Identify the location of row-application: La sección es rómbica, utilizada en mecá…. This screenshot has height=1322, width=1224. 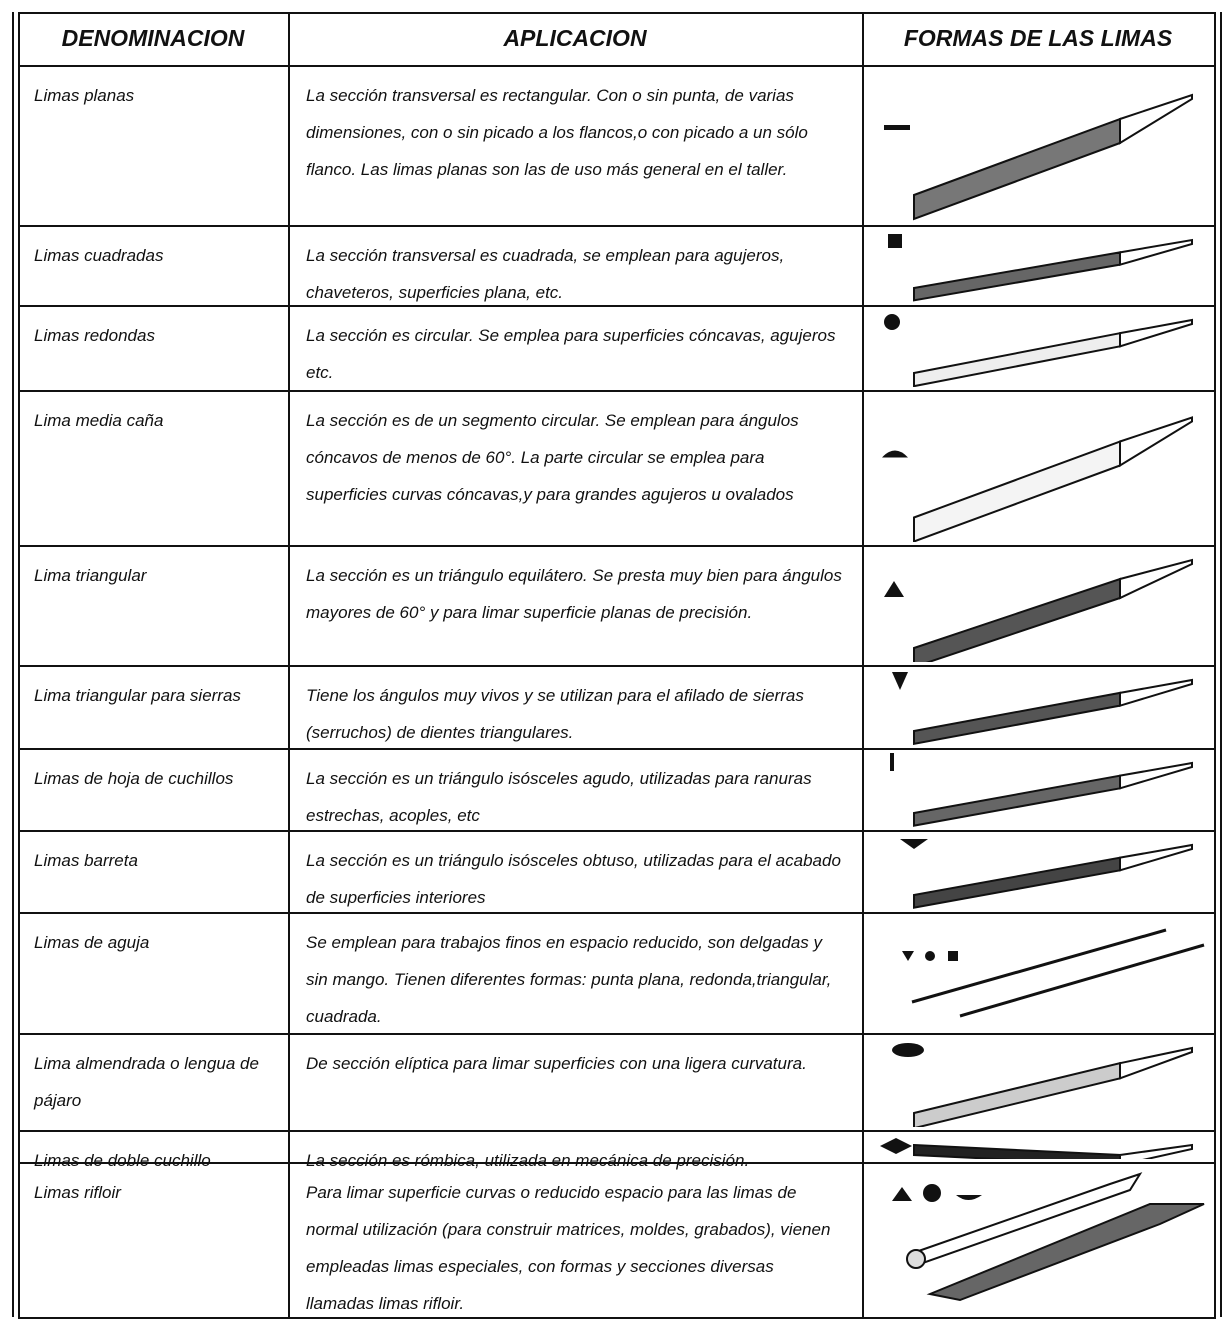
(528, 1160).